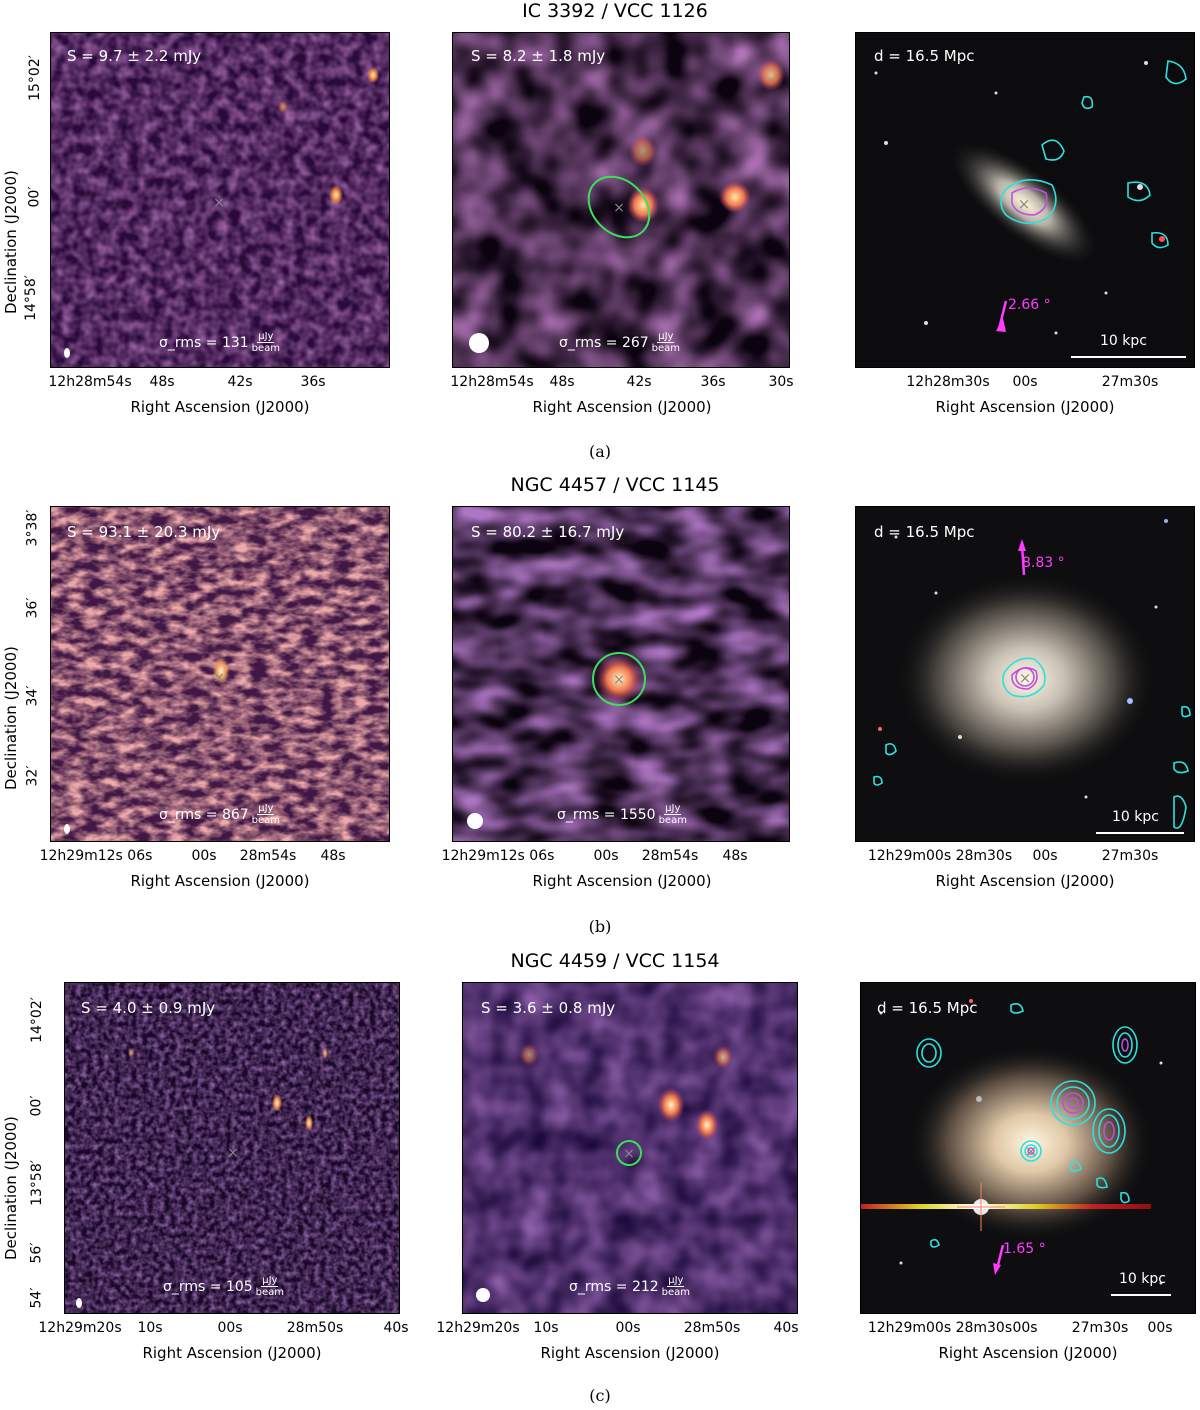 The height and width of the screenshot is (1410, 1200). I want to click on rms-value: σ_rms = 105, so click(208, 1286).